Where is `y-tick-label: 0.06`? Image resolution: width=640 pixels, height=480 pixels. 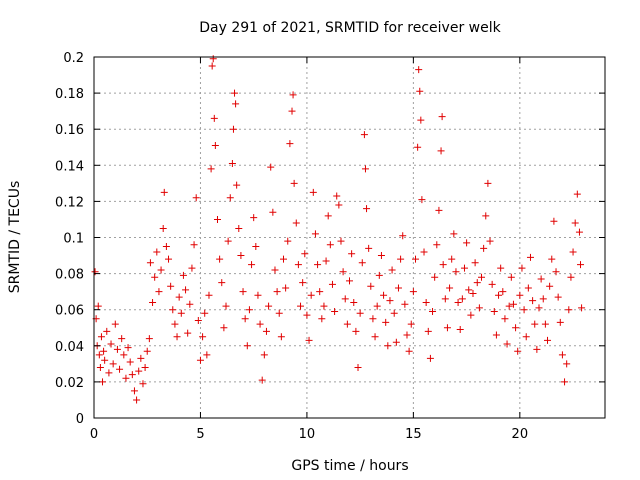
y-tick-label: 0.06 is located at coordinates (69, 311).